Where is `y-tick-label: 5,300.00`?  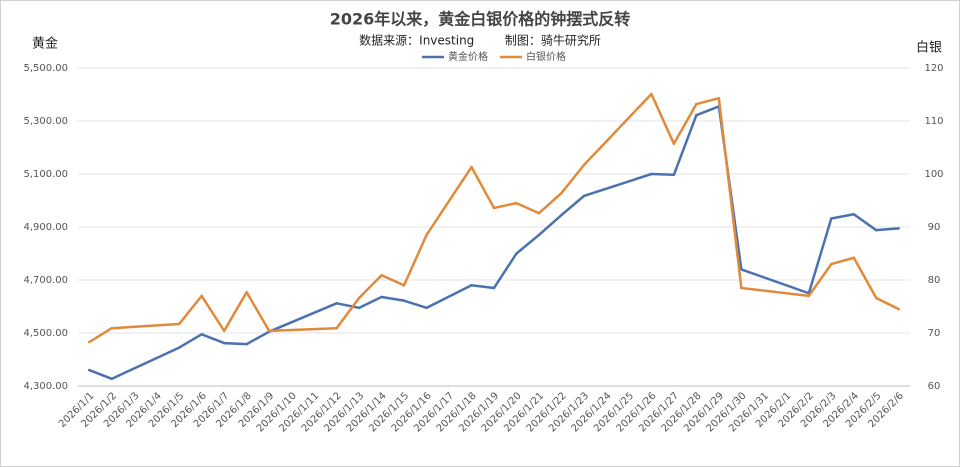 y-tick-label: 5,300.00 is located at coordinates (45, 121).